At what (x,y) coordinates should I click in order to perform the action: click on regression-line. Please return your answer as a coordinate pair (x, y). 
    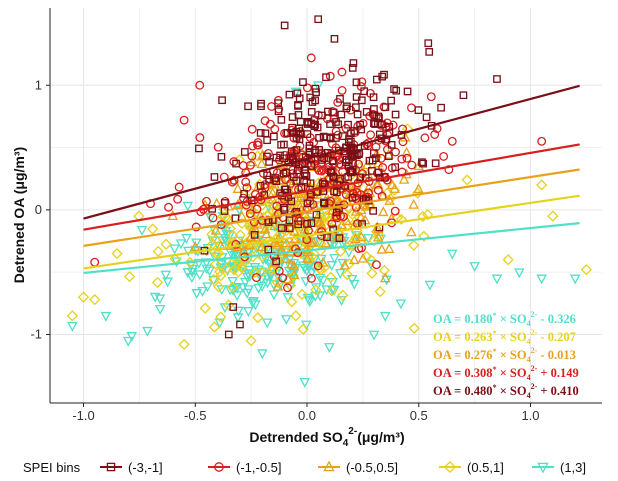
    Looking at the image, I should click on (331, 248).